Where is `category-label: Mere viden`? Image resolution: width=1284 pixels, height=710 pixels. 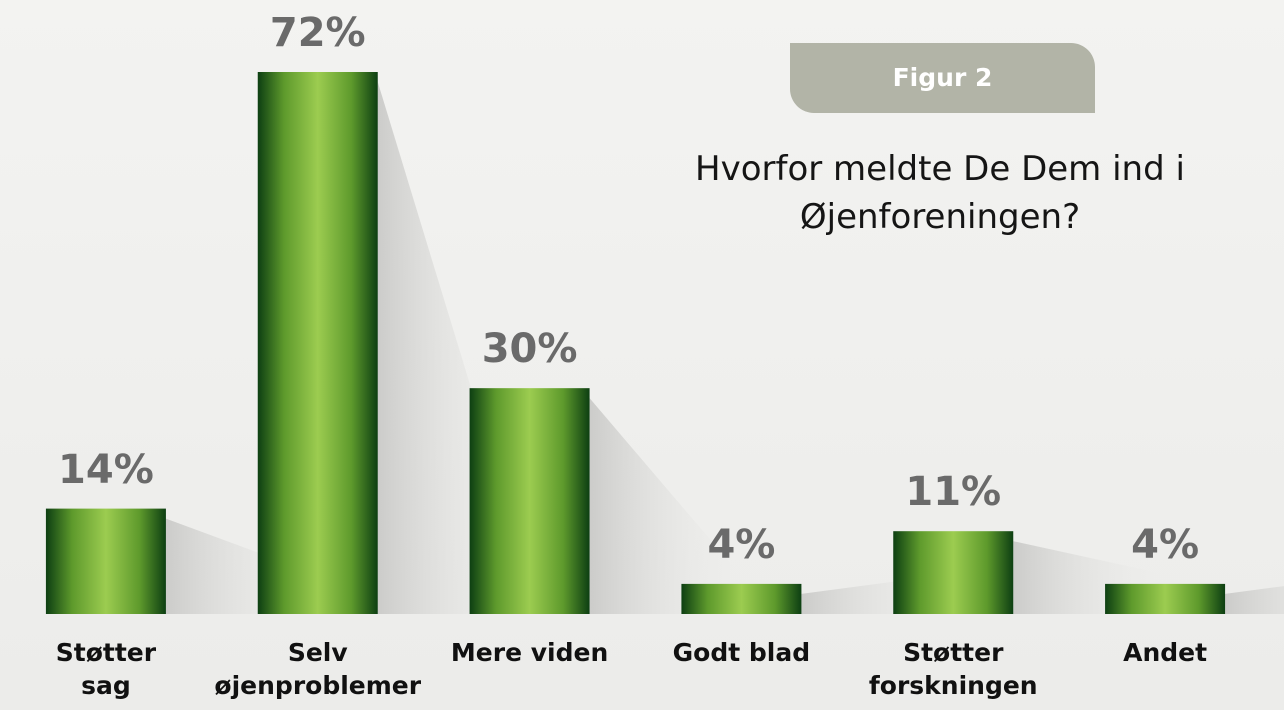 category-label: Mere viden is located at coordinates (529, 652).